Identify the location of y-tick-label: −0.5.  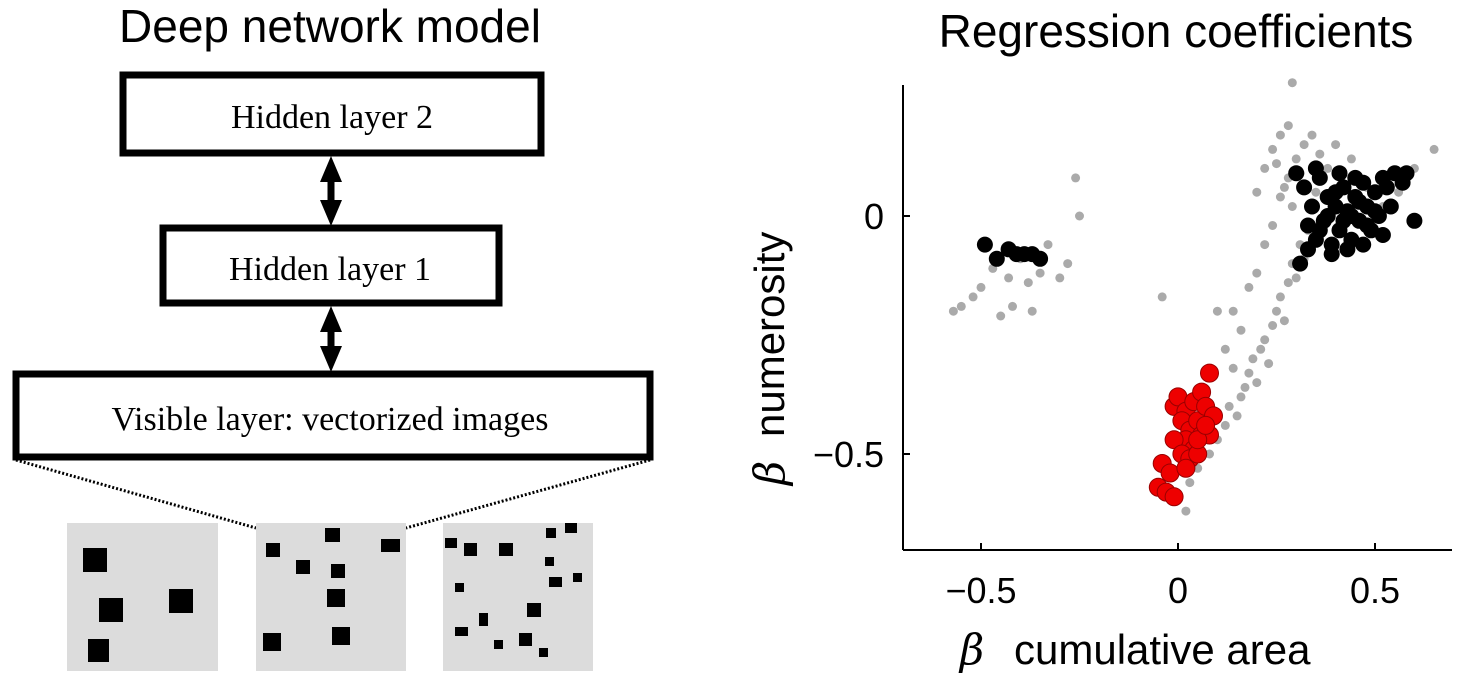
(848, 454).